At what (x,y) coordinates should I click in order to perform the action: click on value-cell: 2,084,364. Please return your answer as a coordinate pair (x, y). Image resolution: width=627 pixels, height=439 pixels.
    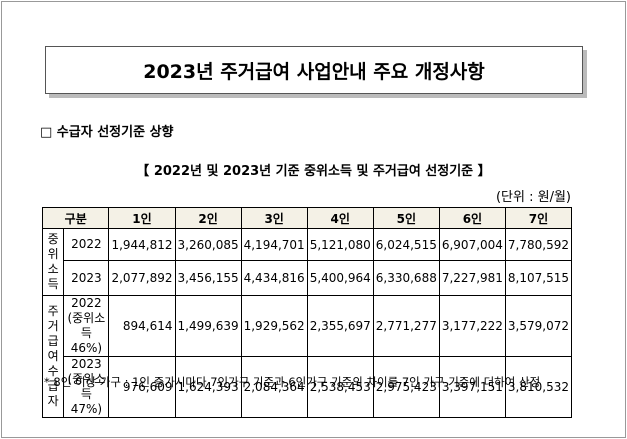
    Looking at the image, I should click on (274, 387).